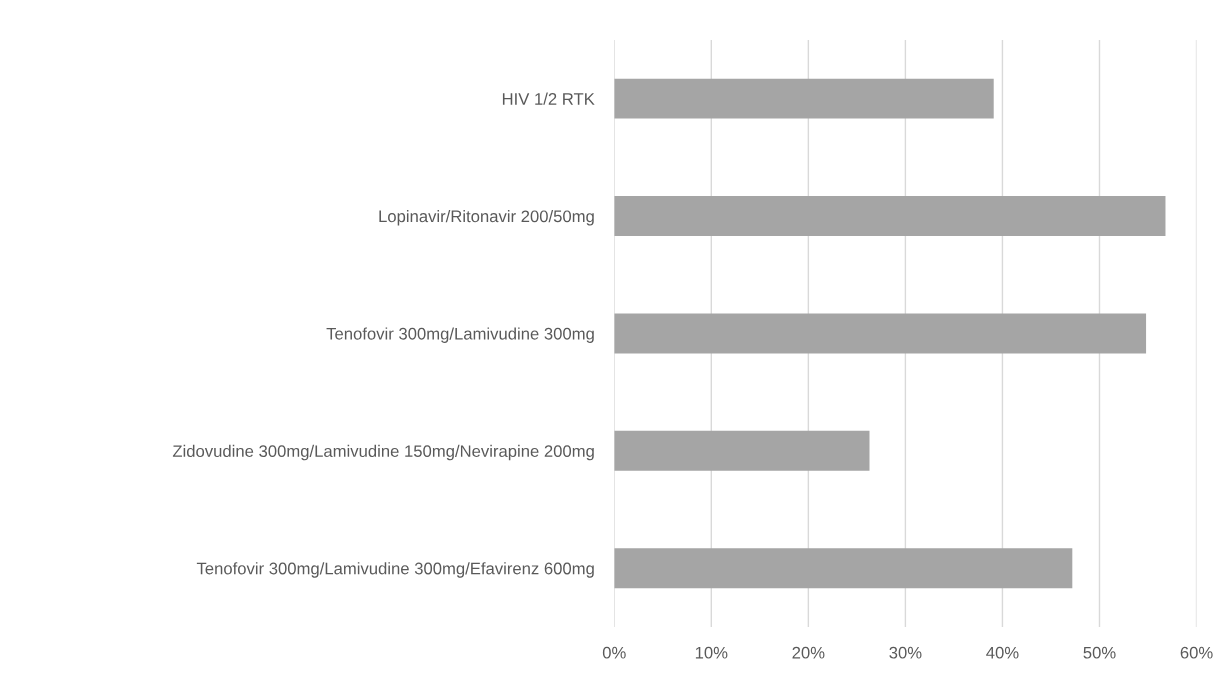 The width and height of the screenshot is (1231, 677). Describe the element at coordinates (614, 652) in the screenshot. I see `x-tick-label: 0%` at that location.